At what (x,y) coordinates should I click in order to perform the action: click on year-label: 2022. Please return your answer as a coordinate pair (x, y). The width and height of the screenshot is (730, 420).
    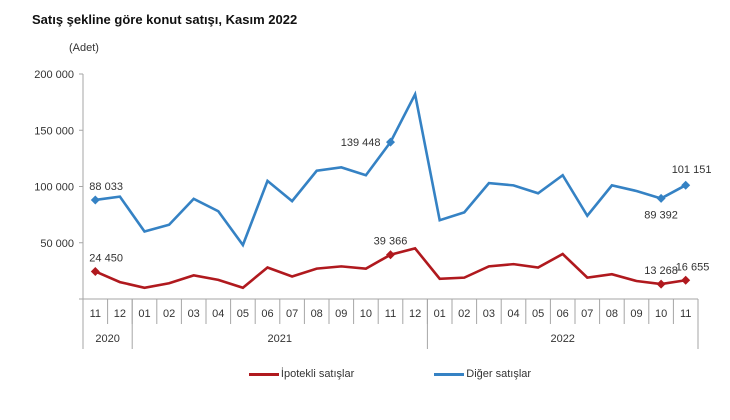
    Looking at the image, I should click on (562, 339).